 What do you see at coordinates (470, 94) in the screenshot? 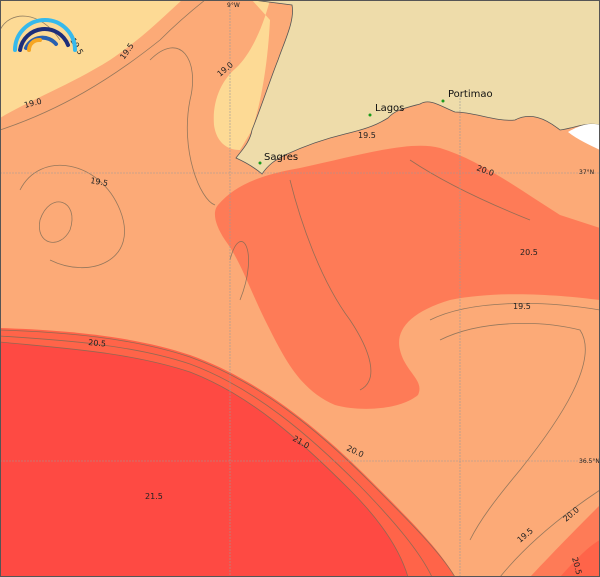
I see `town-portimao: Portimao` at bounding box center [470, 94].